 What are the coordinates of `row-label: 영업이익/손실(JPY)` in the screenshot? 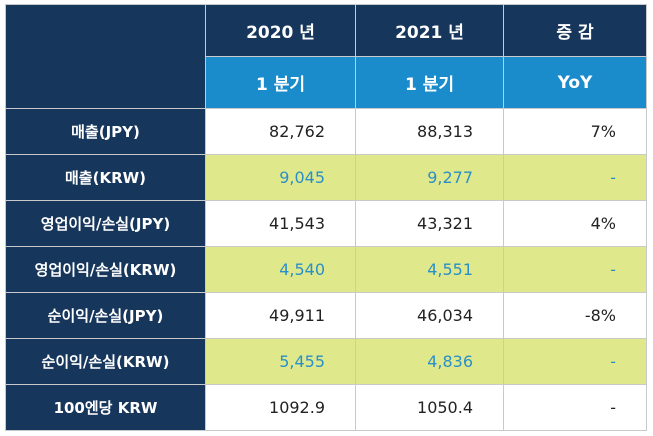 It's located at (105, 223).